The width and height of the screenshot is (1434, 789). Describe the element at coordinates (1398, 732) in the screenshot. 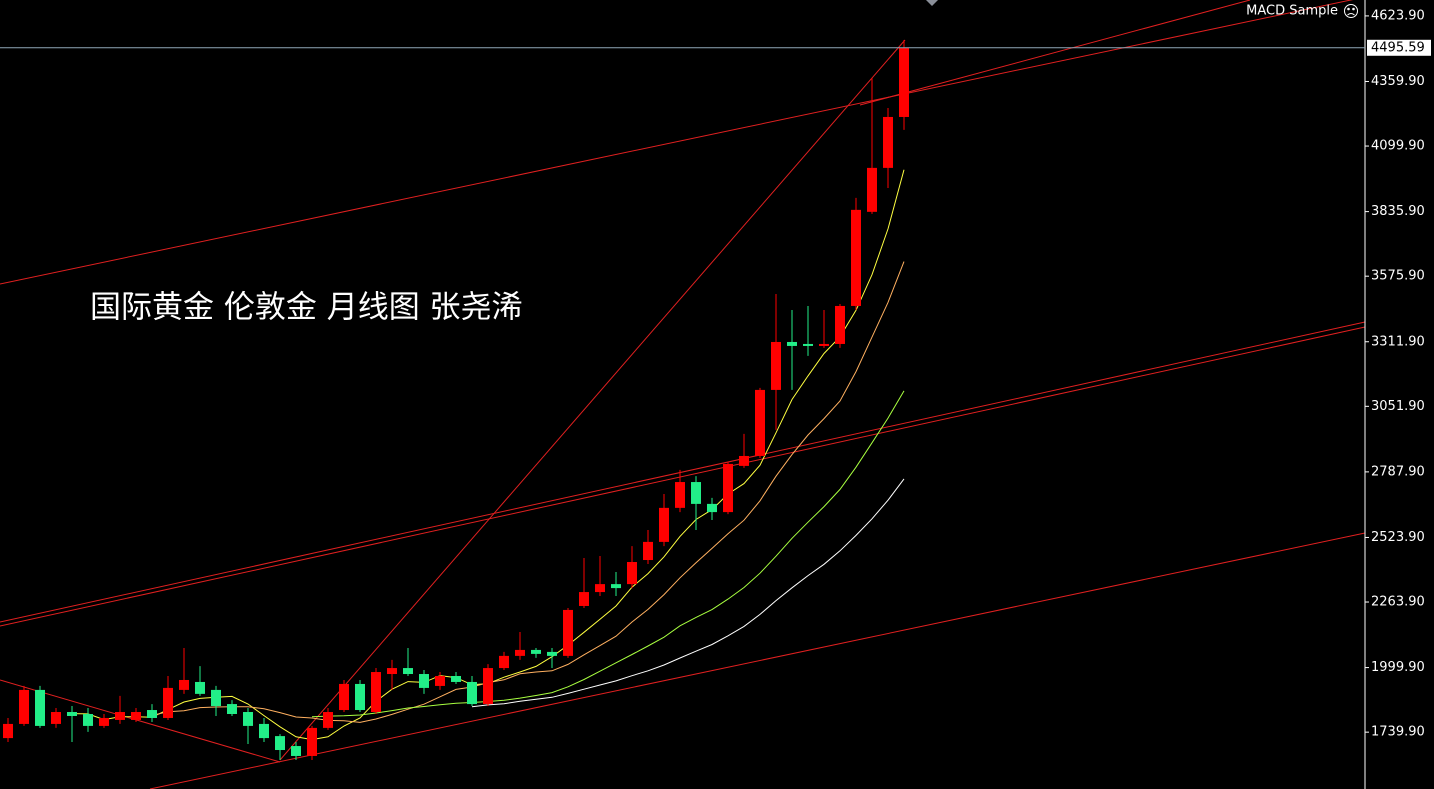

I see `y-tick-label: 1739.90` at that location.